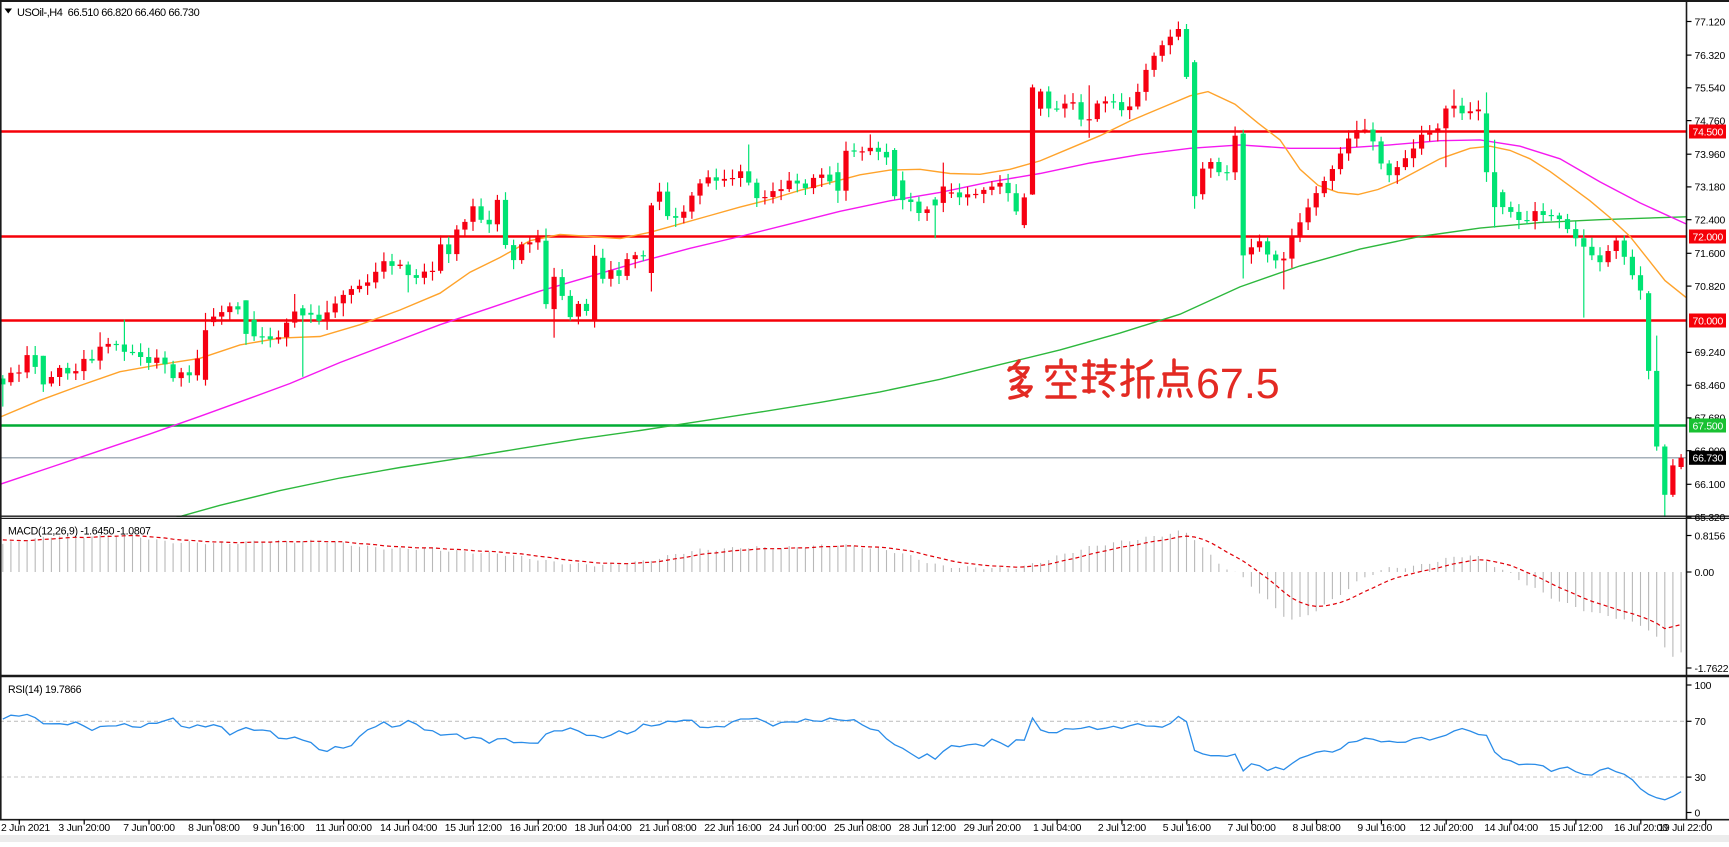 The height and width of the screenshot is (847, 1729). Describe the element at coordinates (1381, 828) in the screenshot. I see `svg-text: 9 Jul 16:00` at that location.